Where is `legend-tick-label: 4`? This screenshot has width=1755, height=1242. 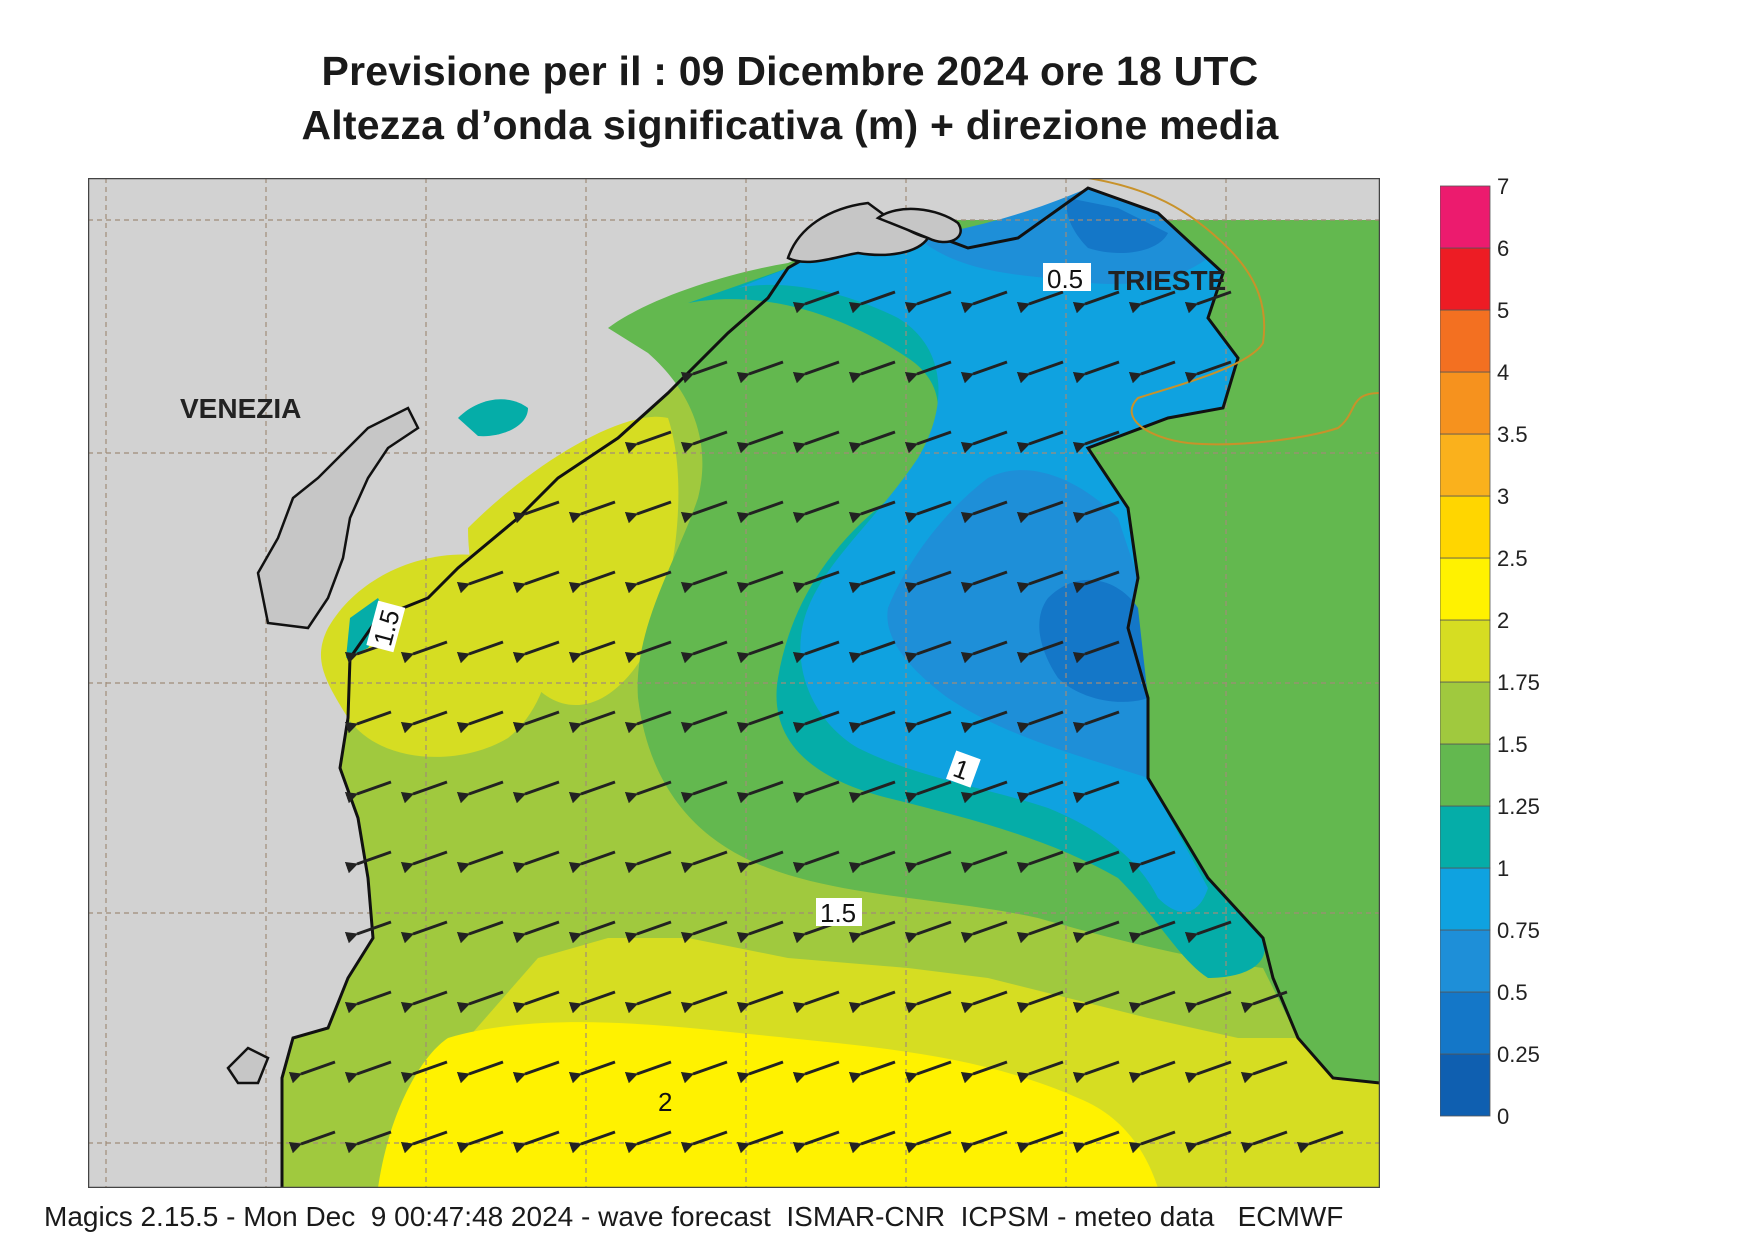
legend-tick-label: 4 is located at coordinates (1503, 372).